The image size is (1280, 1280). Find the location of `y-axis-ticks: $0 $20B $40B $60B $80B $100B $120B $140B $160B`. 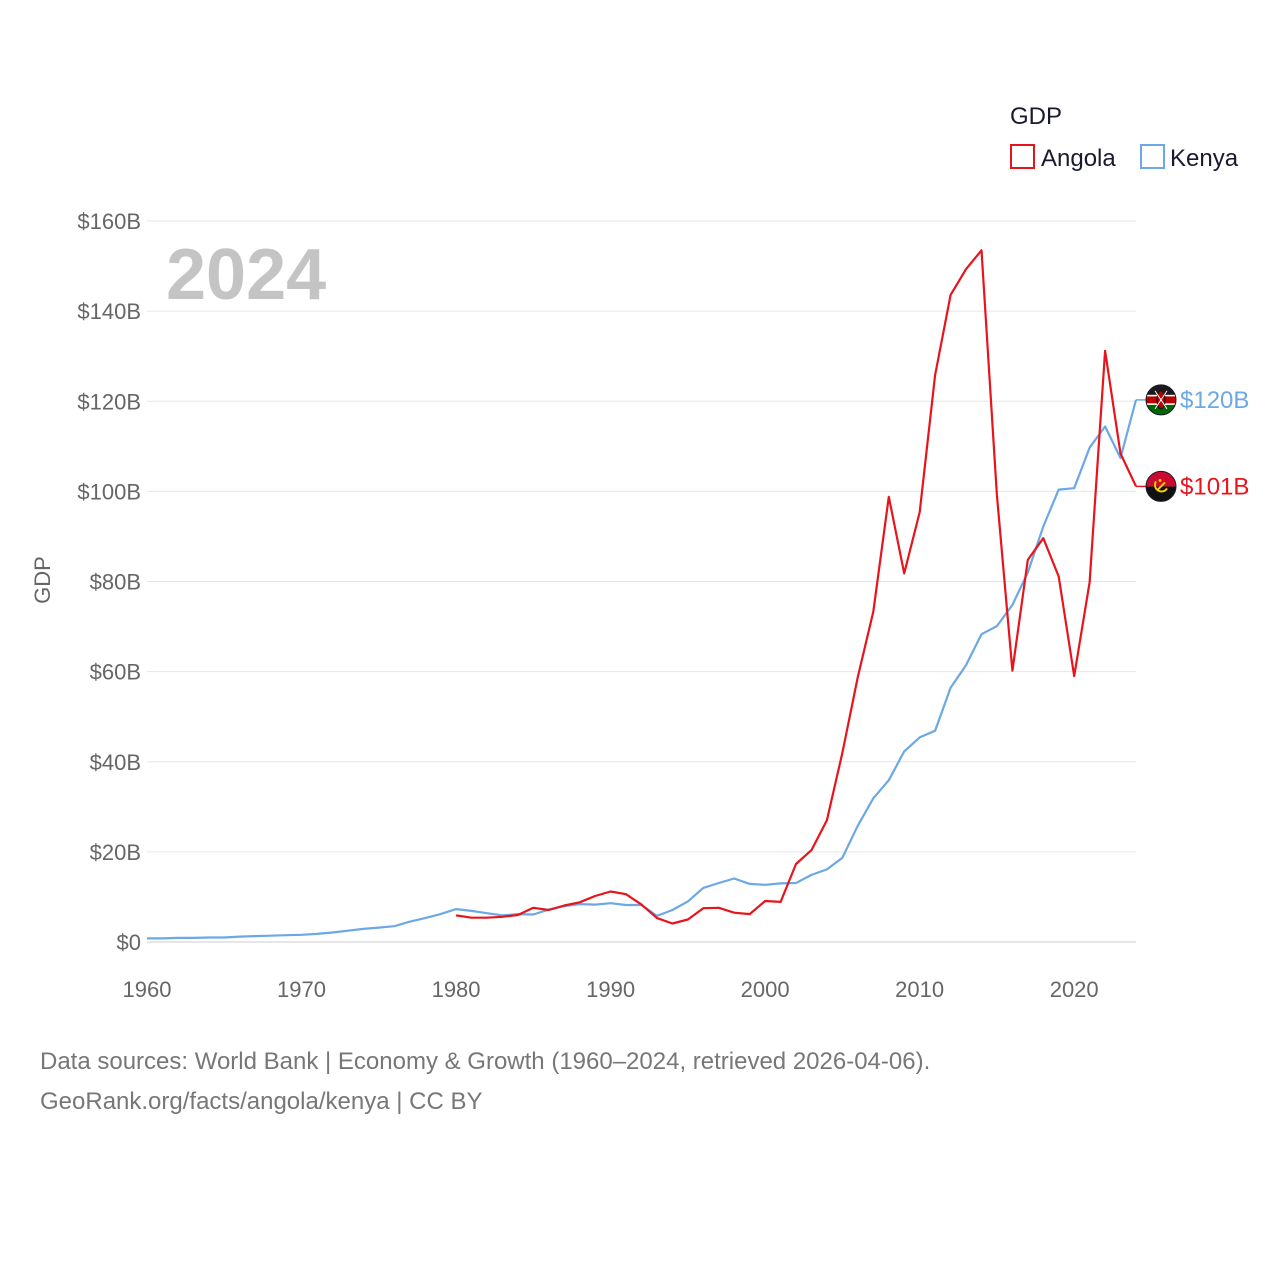

y-axis-ticks: $0 $20B $40B $60B $80B $100B $120B $140B $160B is located at coordinates (109, 582).